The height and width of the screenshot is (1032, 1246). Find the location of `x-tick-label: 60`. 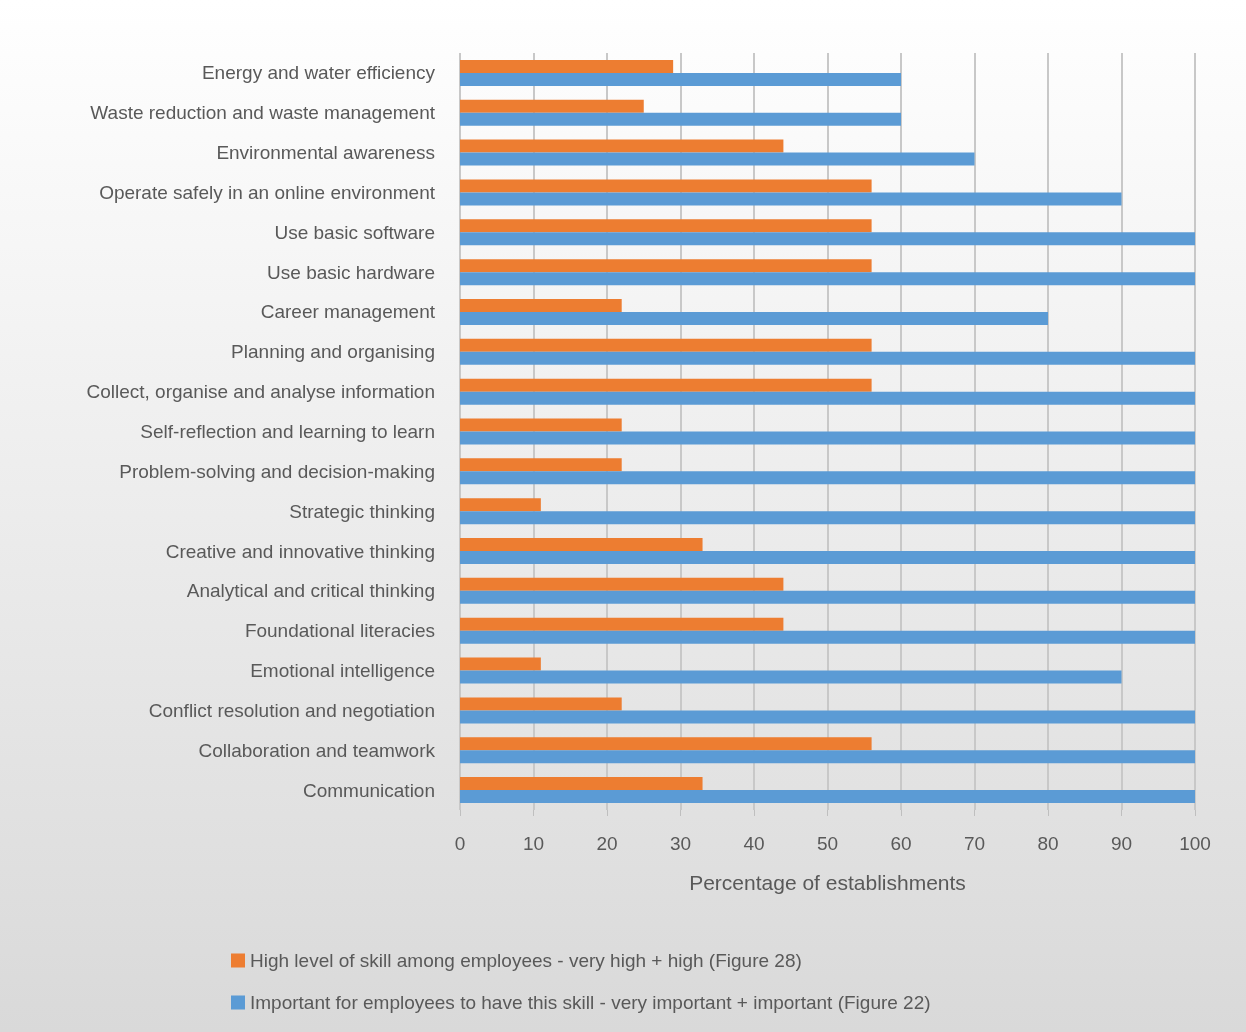

x-tick-label: 60 is located at coordinates (901, 843).